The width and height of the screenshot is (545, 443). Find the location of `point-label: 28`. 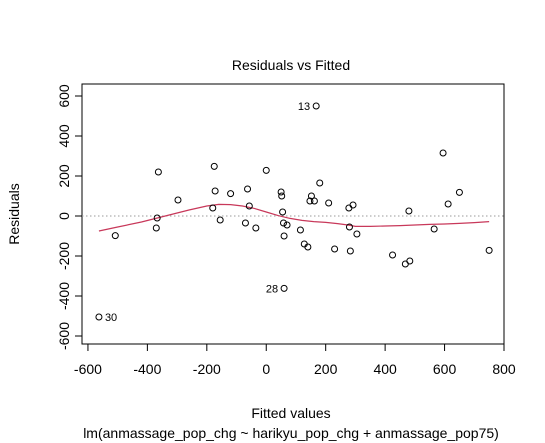

point-label: 28 is located at coordinates (272, 289).